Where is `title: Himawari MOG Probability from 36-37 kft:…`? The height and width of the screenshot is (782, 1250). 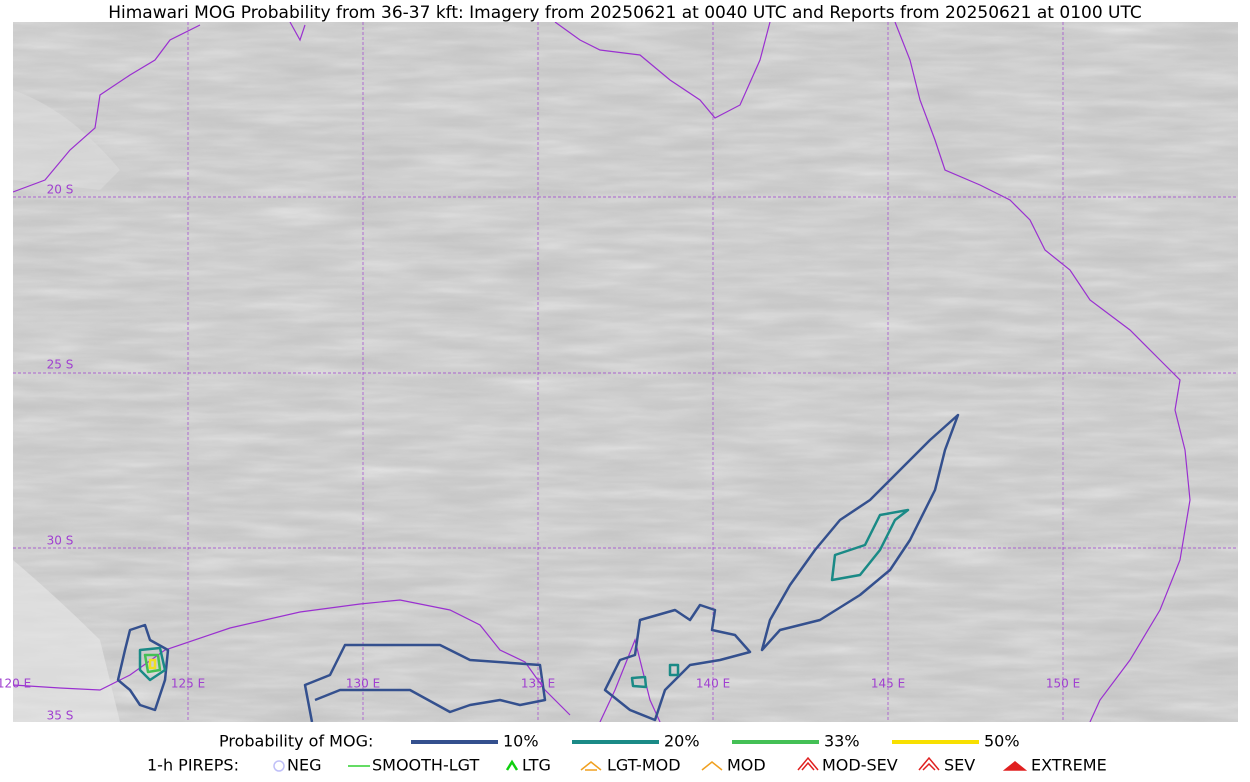
title: Himawari MOG Probability from 36-37 kft:… is located at coordinates (625, 13).